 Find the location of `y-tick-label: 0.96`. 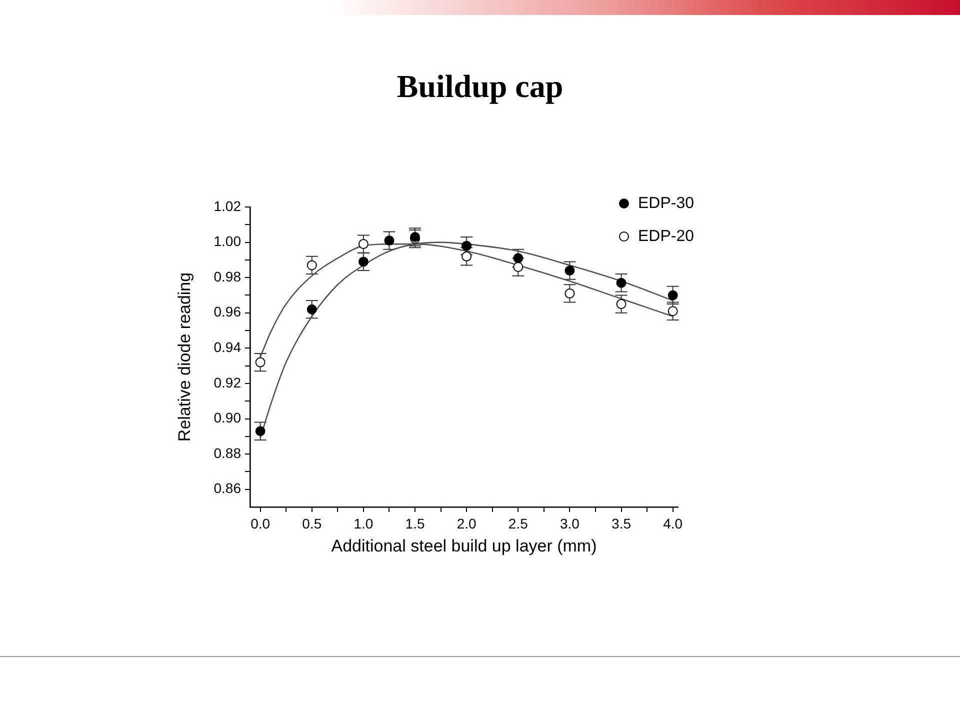

y-tick-label: 0.96 is located at coordinates (228, 312).